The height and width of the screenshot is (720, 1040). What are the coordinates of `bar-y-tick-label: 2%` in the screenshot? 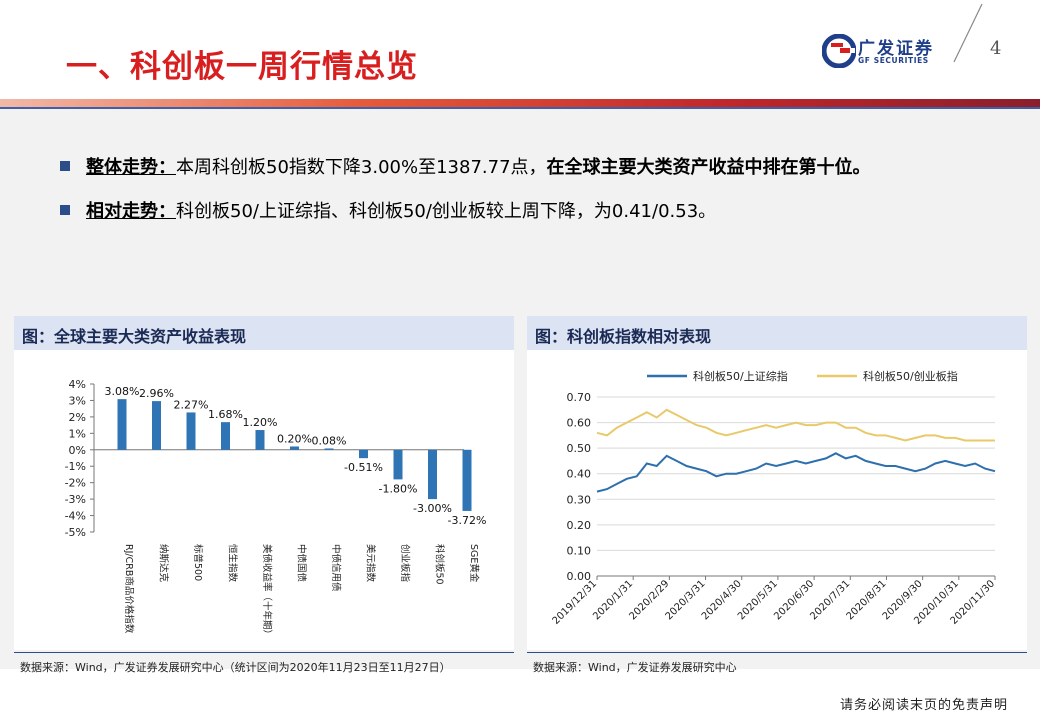 It's located at (77, 417).